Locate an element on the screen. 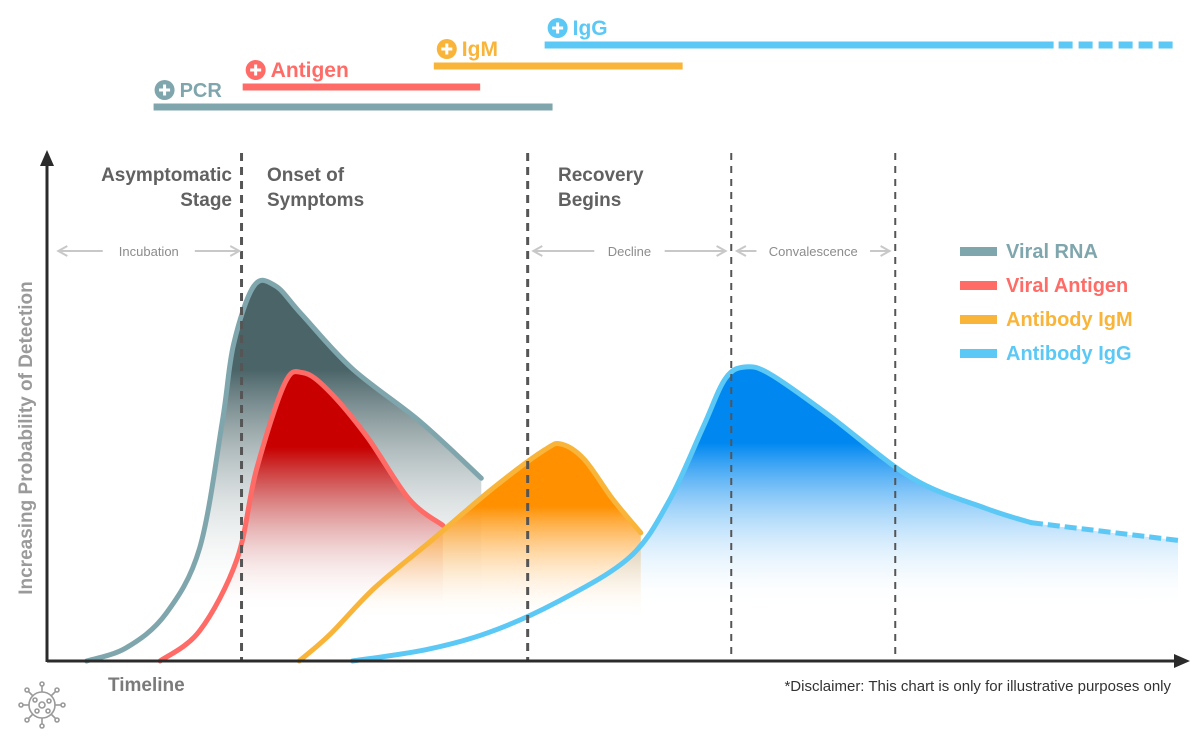  phase-label-decline: Decline is located at coordinates (629, 251).